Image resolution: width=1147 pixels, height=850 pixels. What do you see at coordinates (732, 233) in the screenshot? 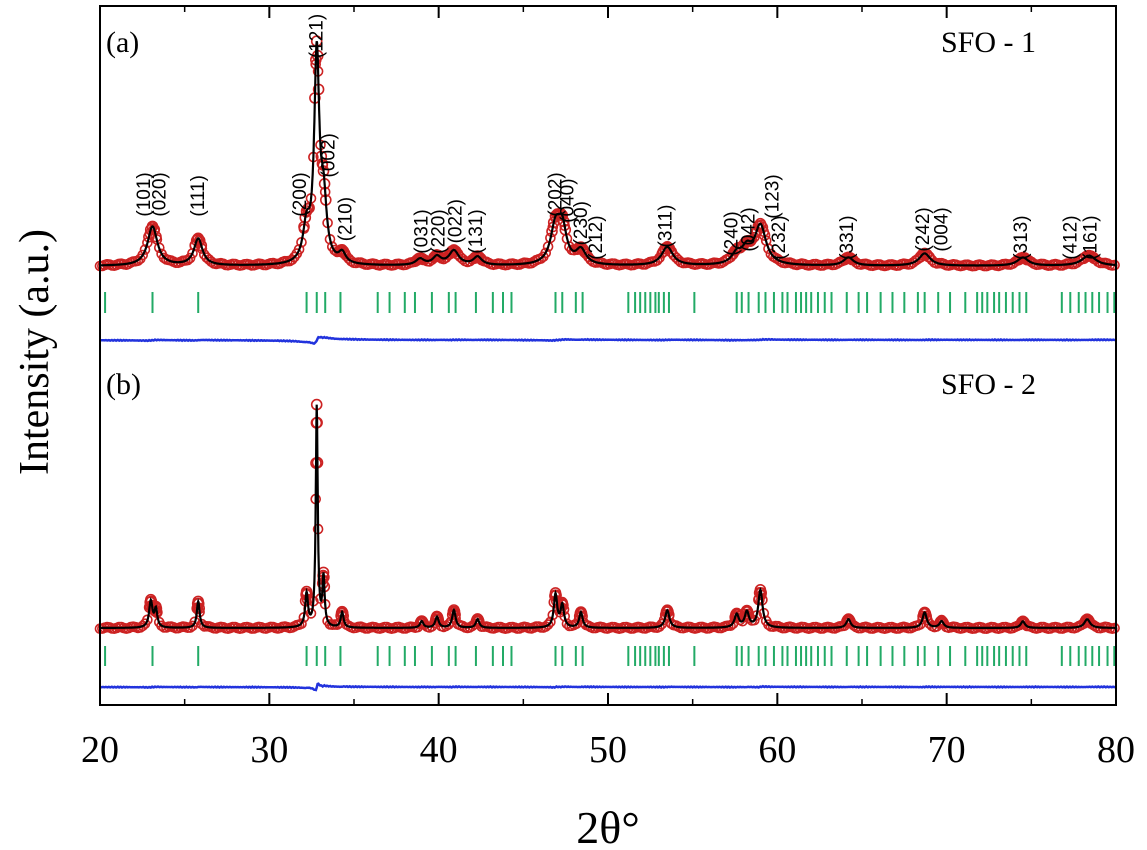
I see `hkl-label: (240)` at bounding box center [732, 233].